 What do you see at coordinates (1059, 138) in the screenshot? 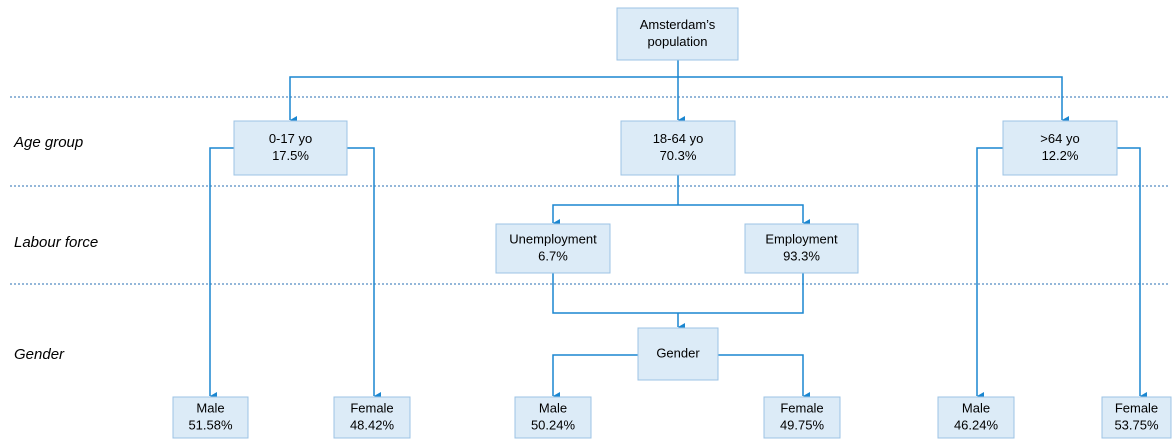
I see `node-text: >64 yo` at bounding box center [1059, 138].